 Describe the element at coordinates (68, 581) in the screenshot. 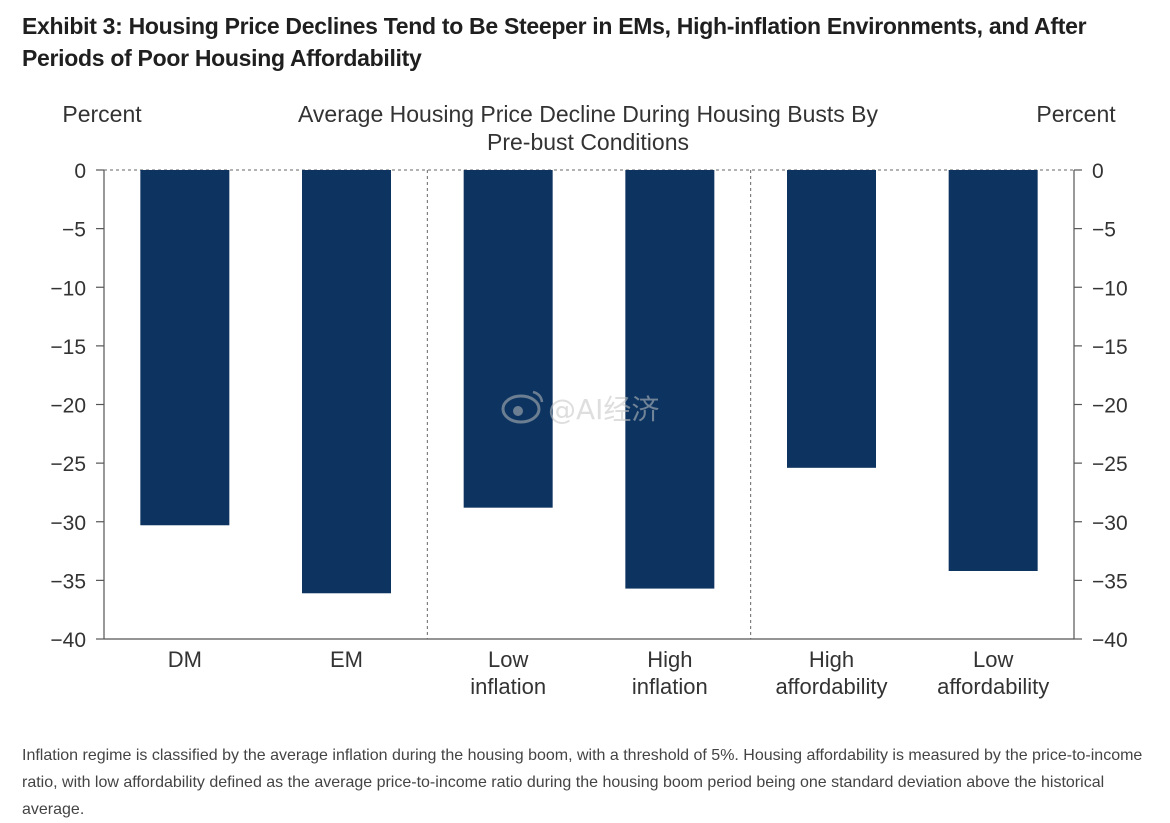

I see `y-tick-label-left: −35` at that location.